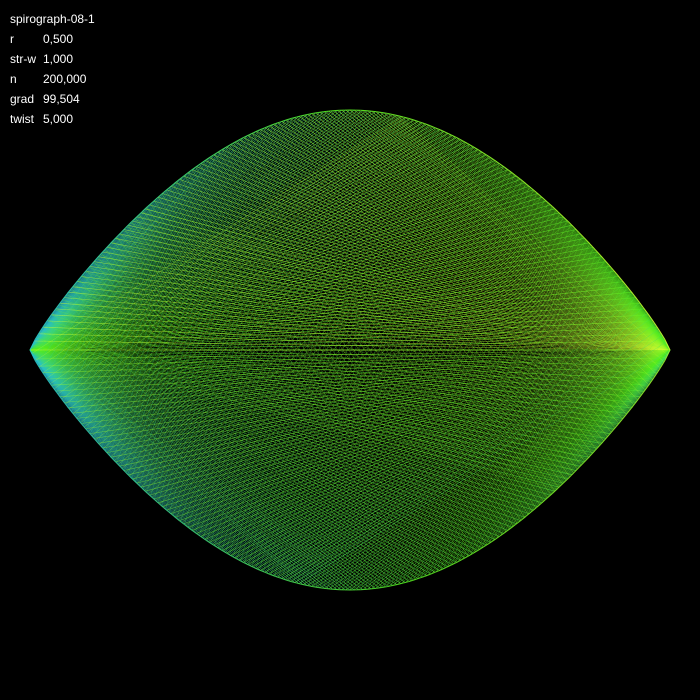 The height and width of the screenshot is (700, 700). What do you see at coordinates (52, 19) in the screenshot?
I see `sketch-title: spirograph-08-1` at bounding box center [52, 19].